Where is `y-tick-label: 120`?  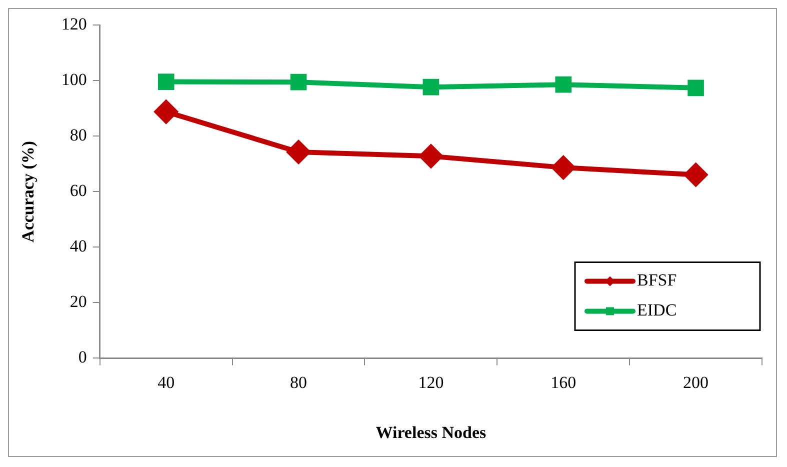 y-tick-label: 120 is located at coordinates (74, 24).